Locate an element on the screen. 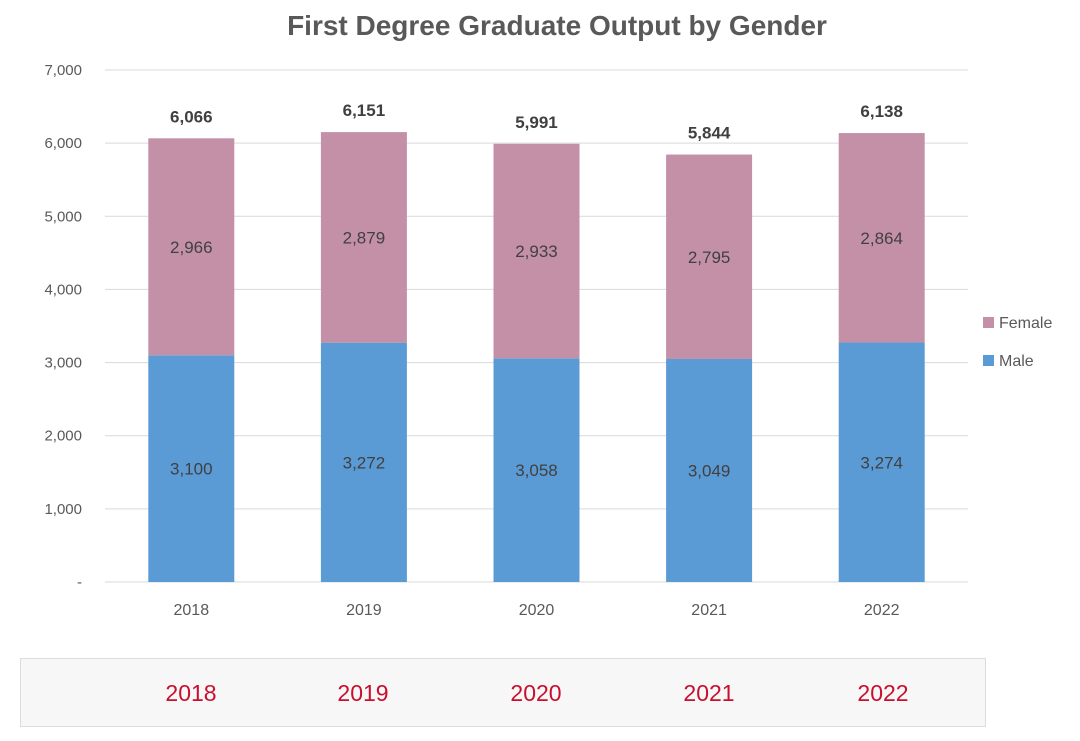 This screenshot has height=741, width=1080. x-tick-label: 2021 is located at coordinates (709, 610).